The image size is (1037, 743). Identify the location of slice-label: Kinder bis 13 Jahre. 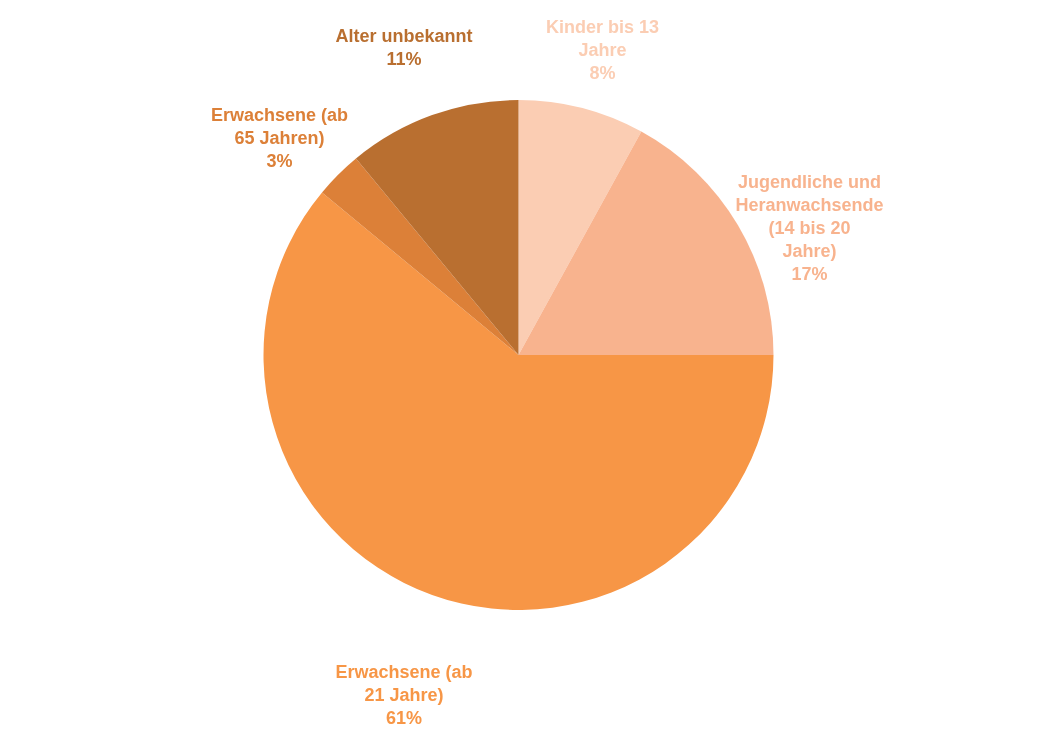
(603, 38).